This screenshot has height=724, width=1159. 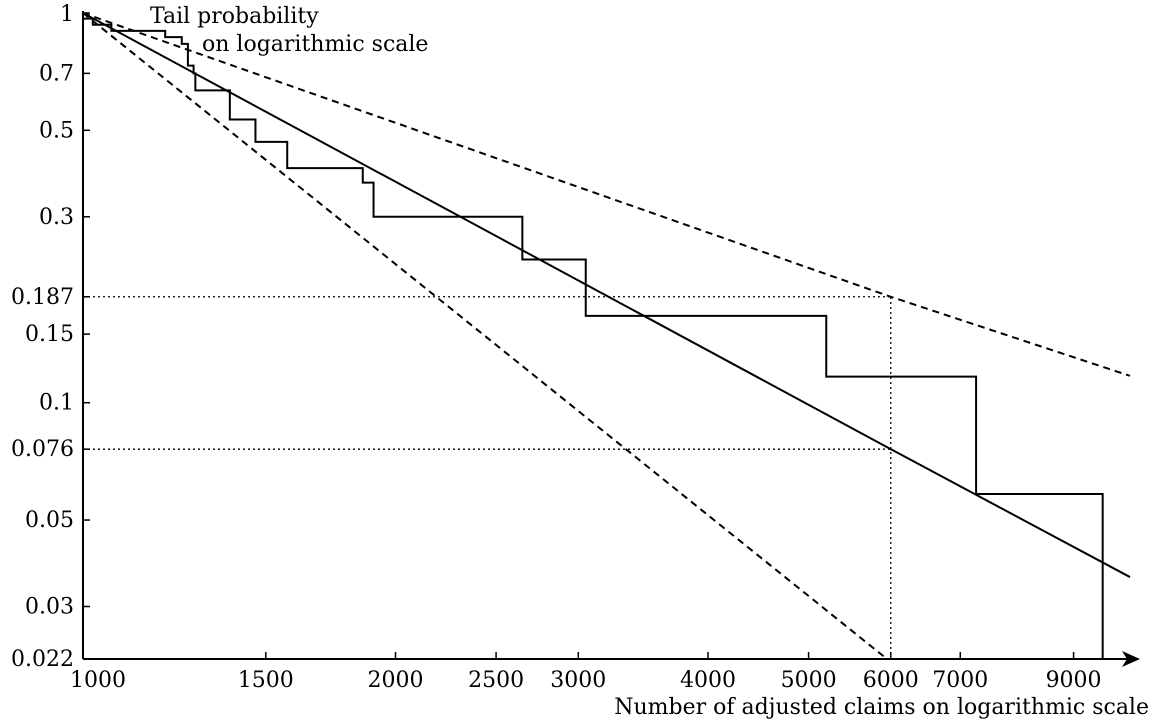 I want to click on y-axis-title-line-1: Tail probability, so click(x=234, y=16).